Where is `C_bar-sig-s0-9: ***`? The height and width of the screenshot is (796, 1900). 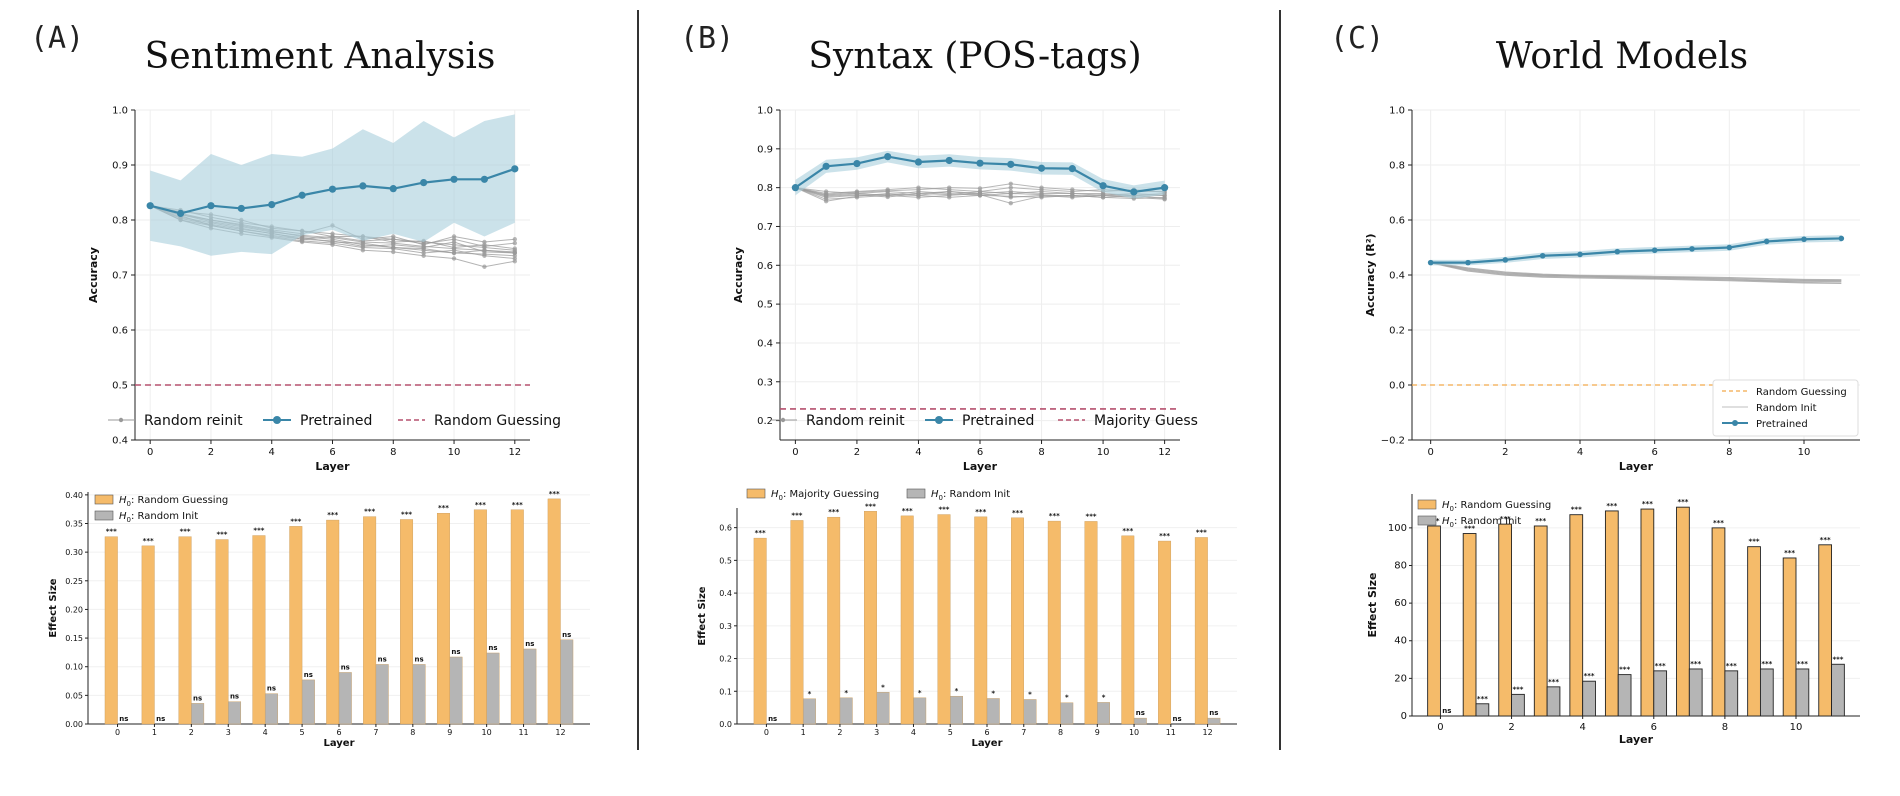 C_bar-sig-s0-9: *** is located at coordinates (1754, 542).